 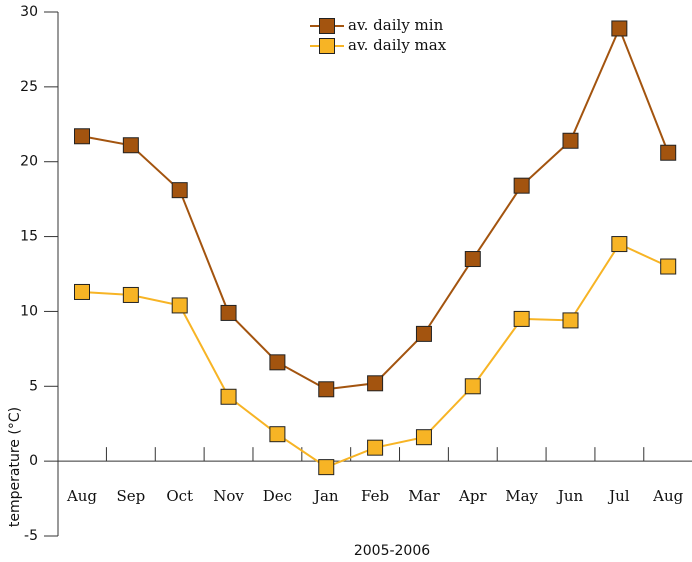 What do you see at coordinates (521, 496) in the screenshot?
I see `x-tick-label: May` at bounding box center [521, 496].